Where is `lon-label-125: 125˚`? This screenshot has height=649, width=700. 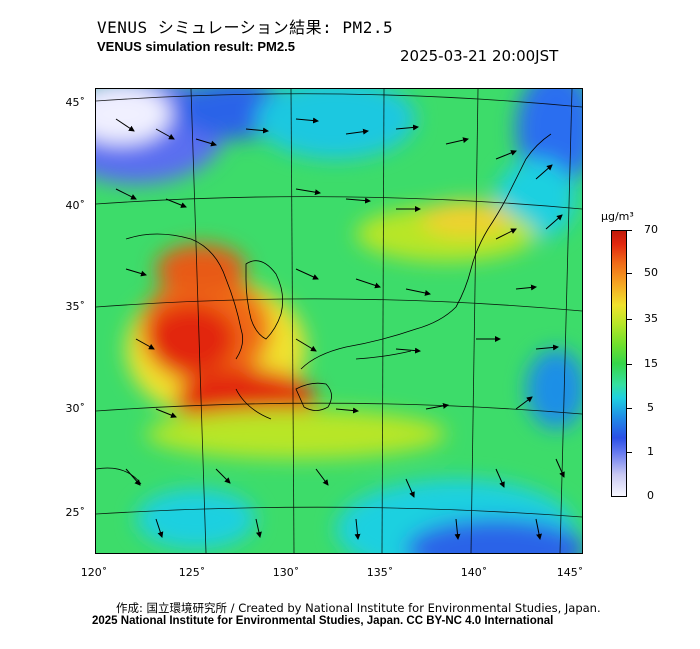 lon-label-125: 125˚ is located at coordinates (192, 572).